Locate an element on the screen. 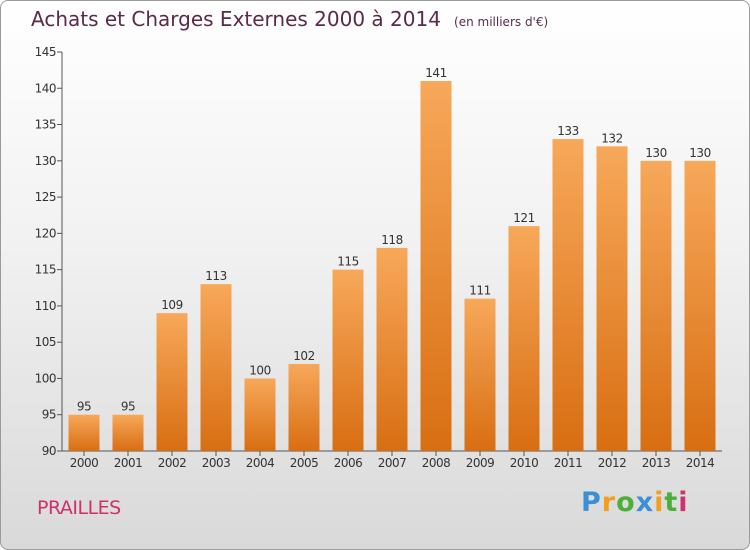 This screenshot has height=550, width=750. data-label: 100 is located at coordinates (259, 370).